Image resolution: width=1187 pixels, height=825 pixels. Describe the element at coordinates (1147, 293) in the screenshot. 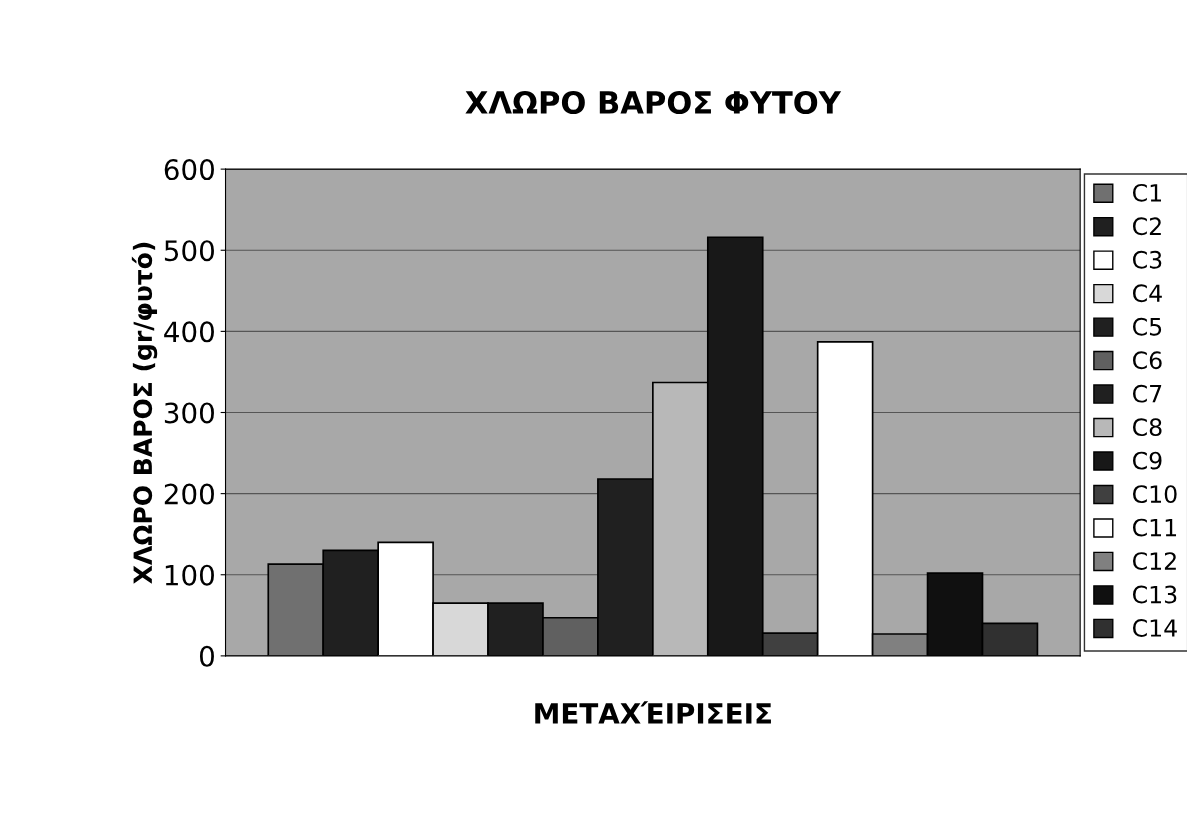

I see `legend-label: C4` at that location.